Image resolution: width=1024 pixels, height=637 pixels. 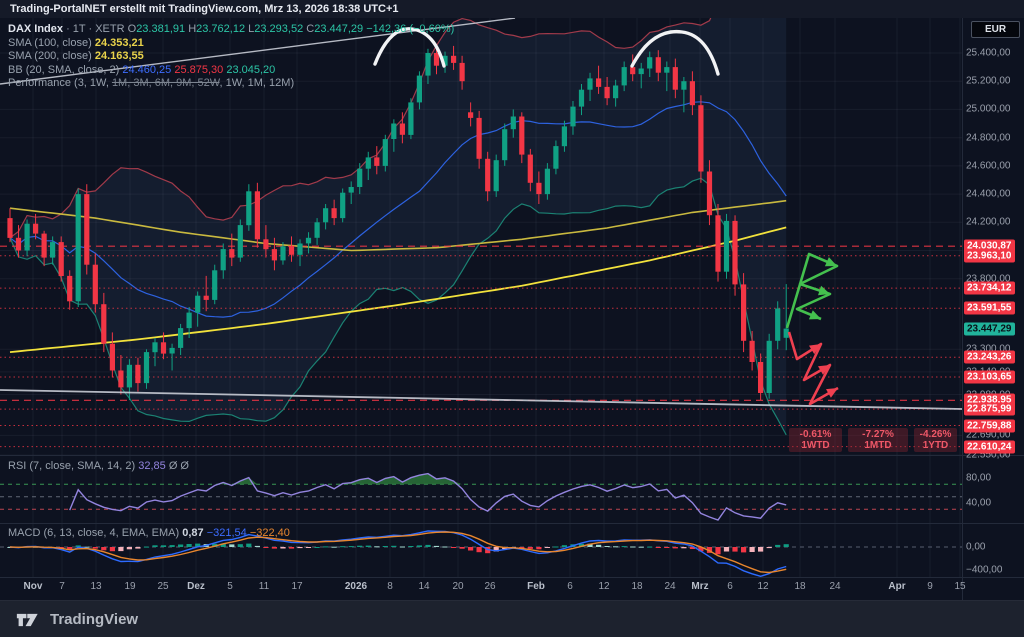 What do you see at coordinates (979, 503) in the screenshot?
I see `price-axis-label: 40,00` at bounding box center [979, 503].